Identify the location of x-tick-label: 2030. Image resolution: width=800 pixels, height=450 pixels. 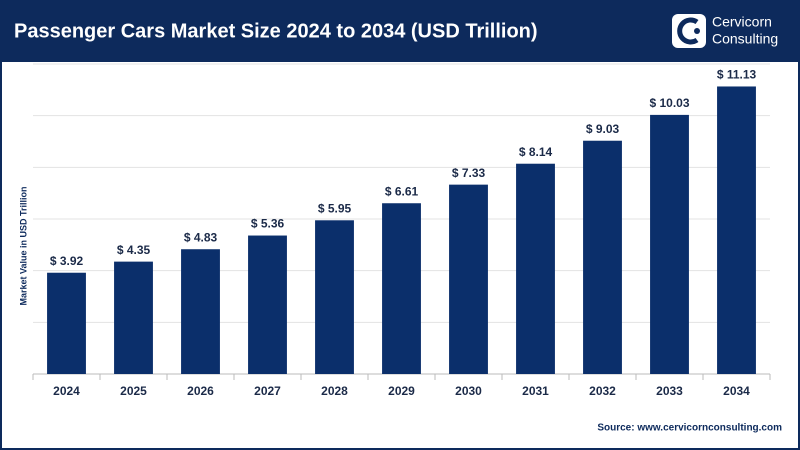
(468, 391).